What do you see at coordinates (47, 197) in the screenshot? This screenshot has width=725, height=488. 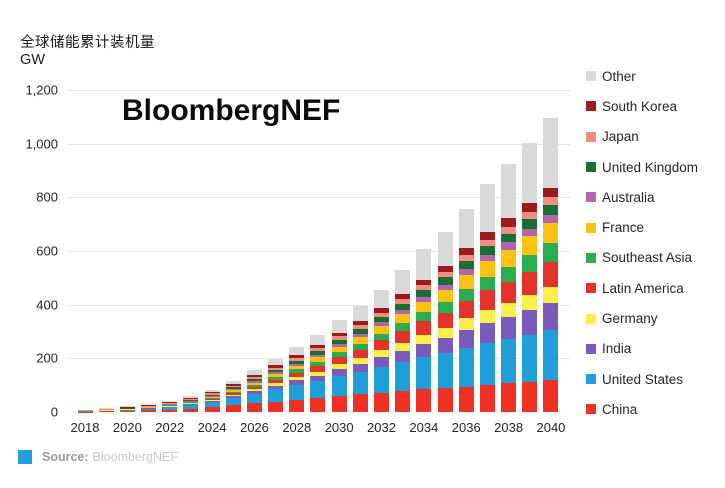 I see `y-tick-label: 800` at bounding box center [47, 197].